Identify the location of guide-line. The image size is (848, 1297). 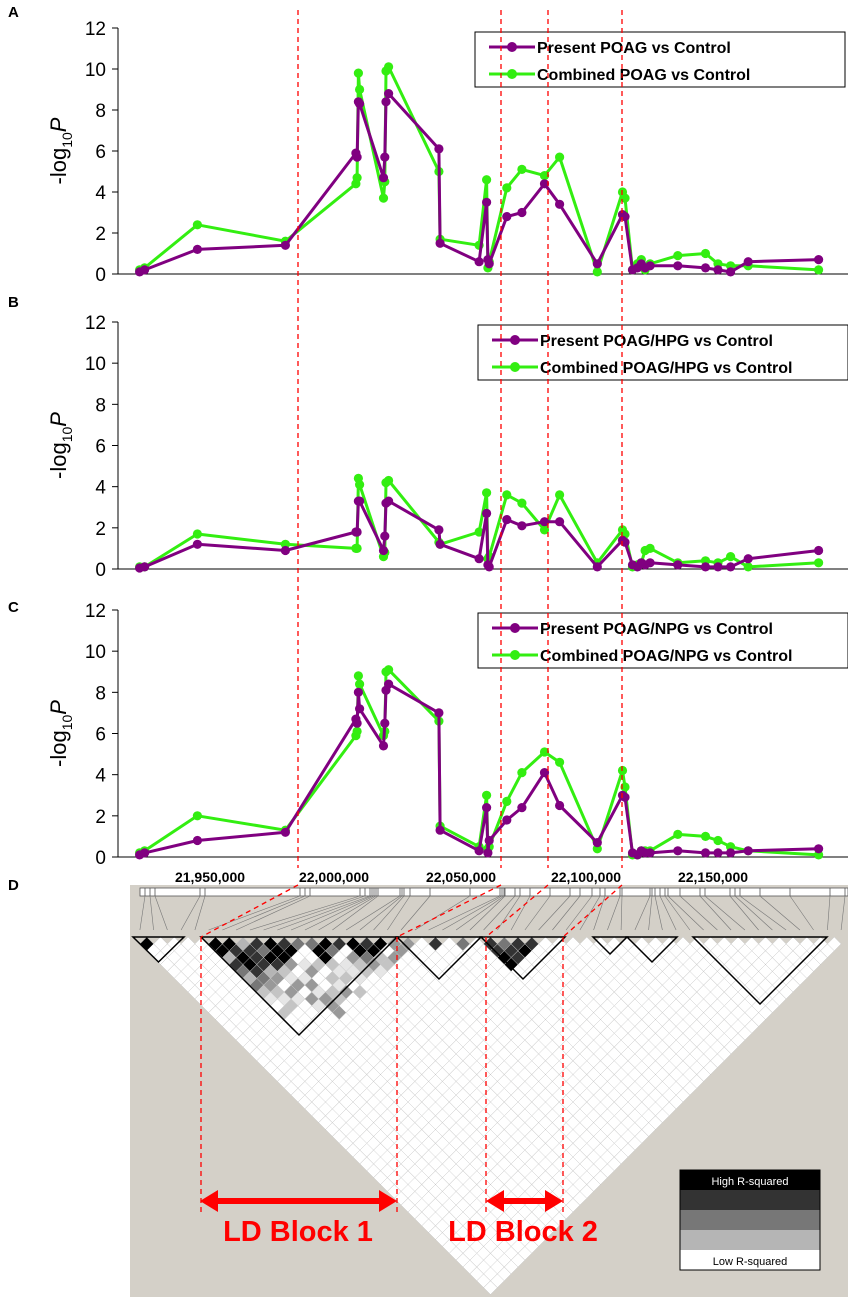
(517, 911).